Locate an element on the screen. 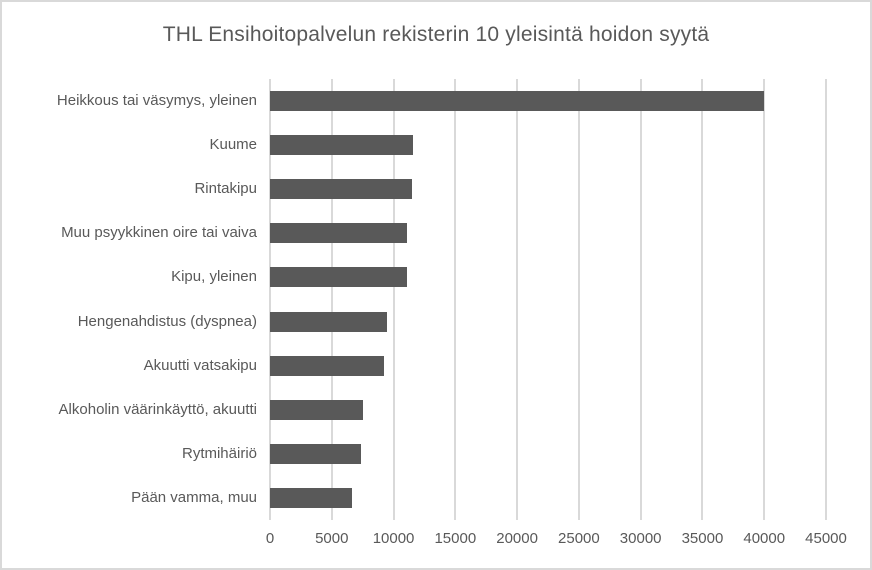 This screenshot has height=570, width=872. x-tick-label-25000: 25000 is located at coordinates (579, 538).